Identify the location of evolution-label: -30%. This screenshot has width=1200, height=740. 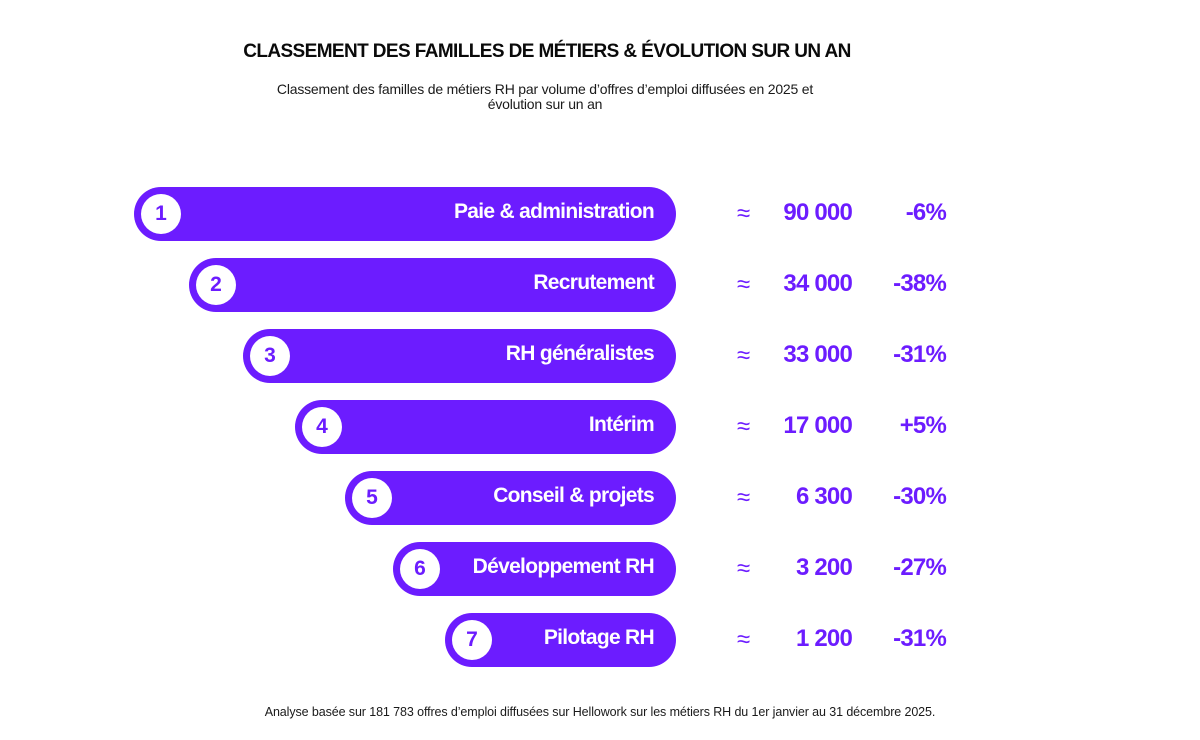
(920, 496).